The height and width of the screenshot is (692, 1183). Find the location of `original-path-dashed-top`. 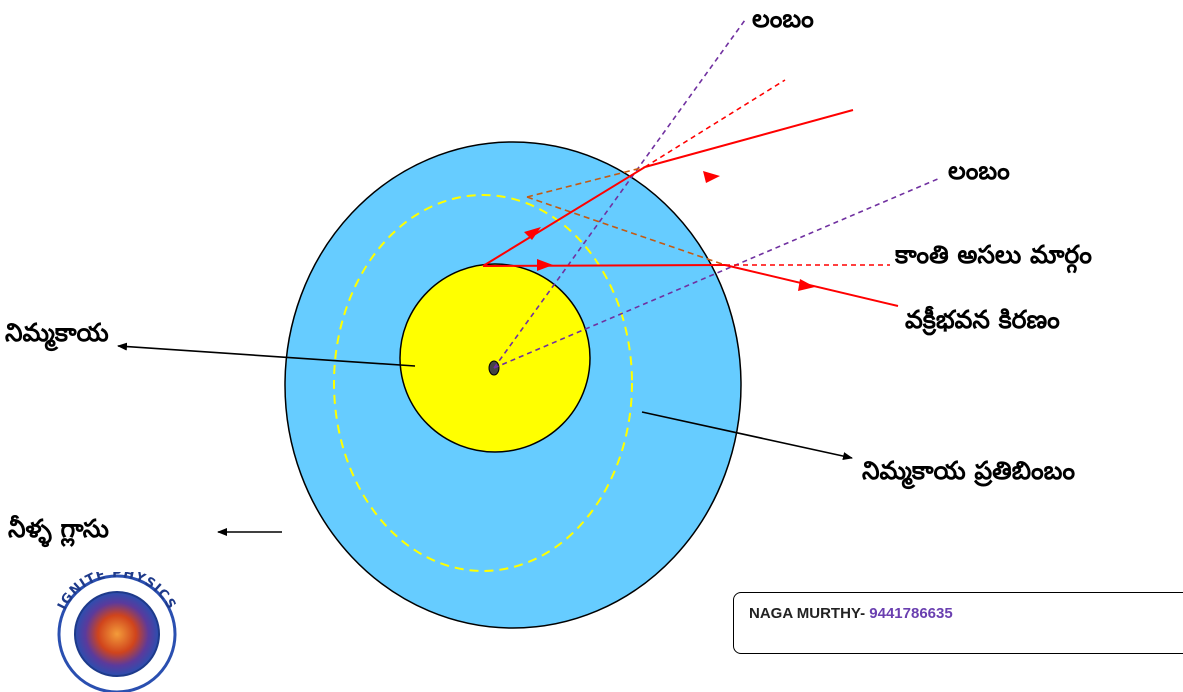

original-path-dashed-top is located at coordinates (715, 123).